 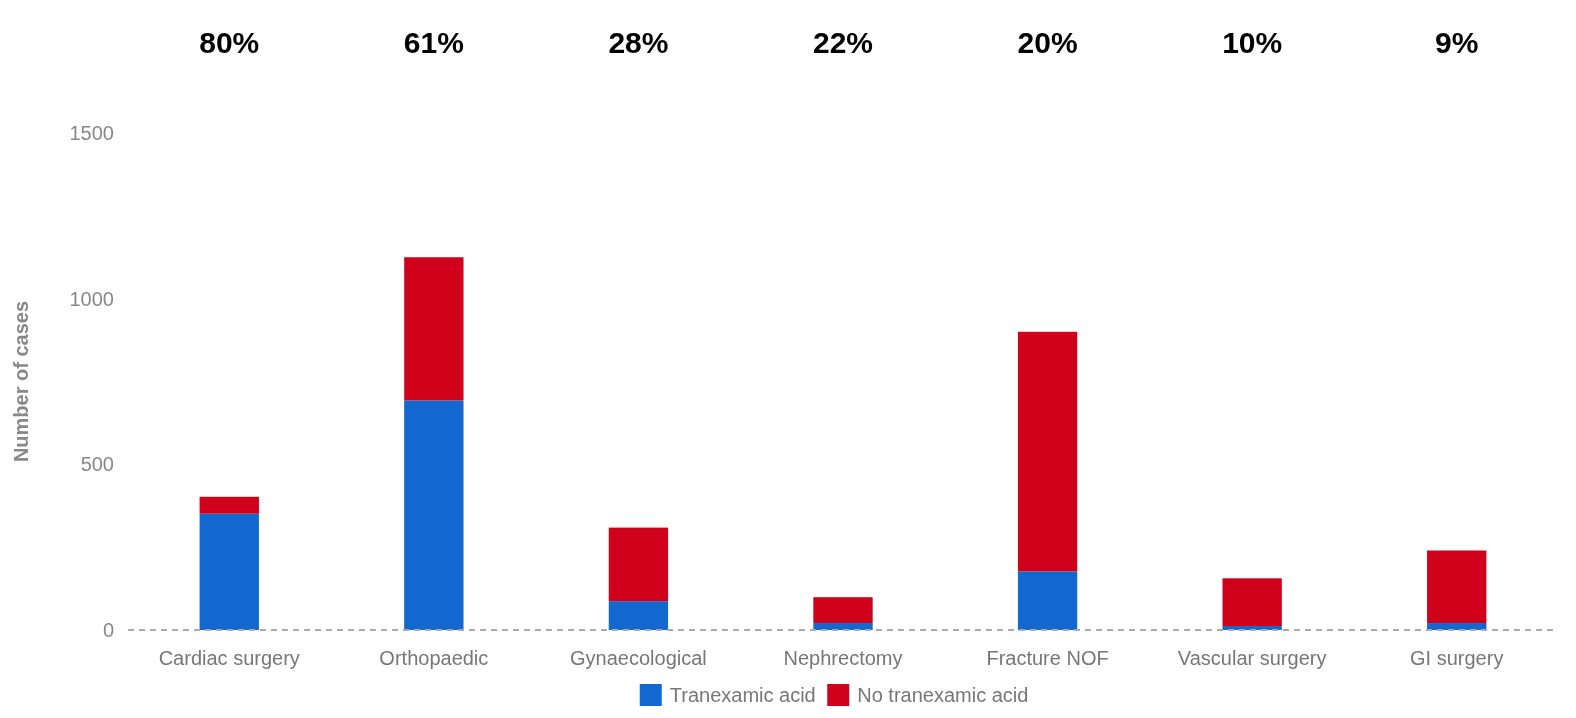 What do you see at coordinates (229, 42) in the screenshot?
I see `text: 80%` at bounding box center [229, 42].